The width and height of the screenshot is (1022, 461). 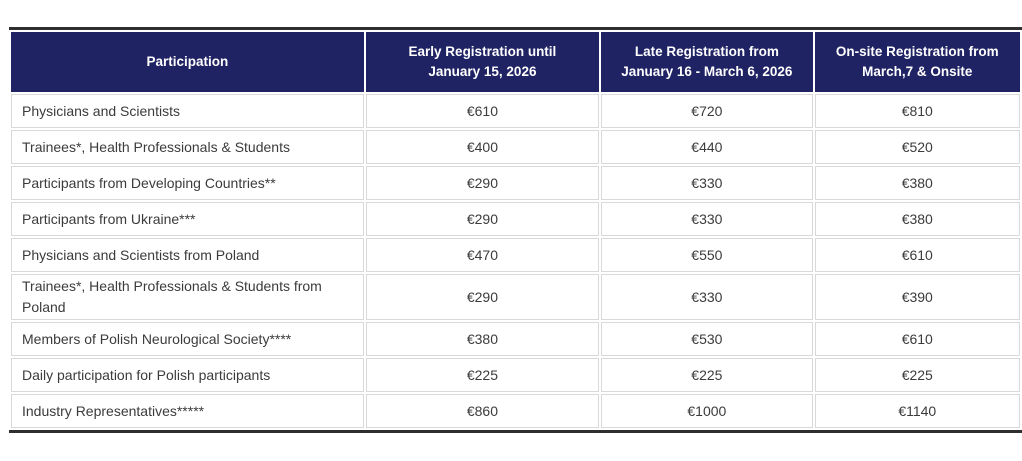 I want to click on col-header-participation: Participation, so click(x=187, y=62).